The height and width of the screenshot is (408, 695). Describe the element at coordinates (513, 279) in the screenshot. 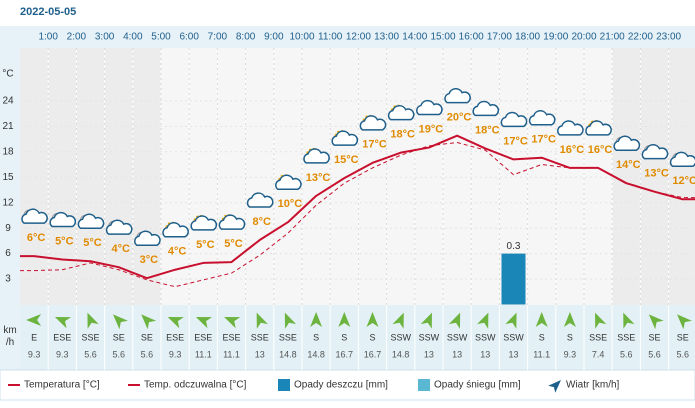

I see `precip-bar` at that location.